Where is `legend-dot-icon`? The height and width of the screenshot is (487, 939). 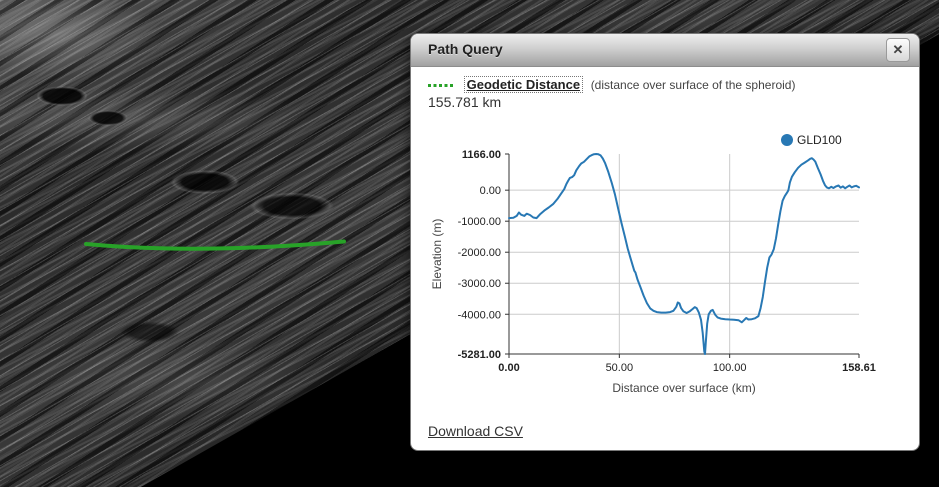
legend-dot-icon is located at coordinates (787, 140).